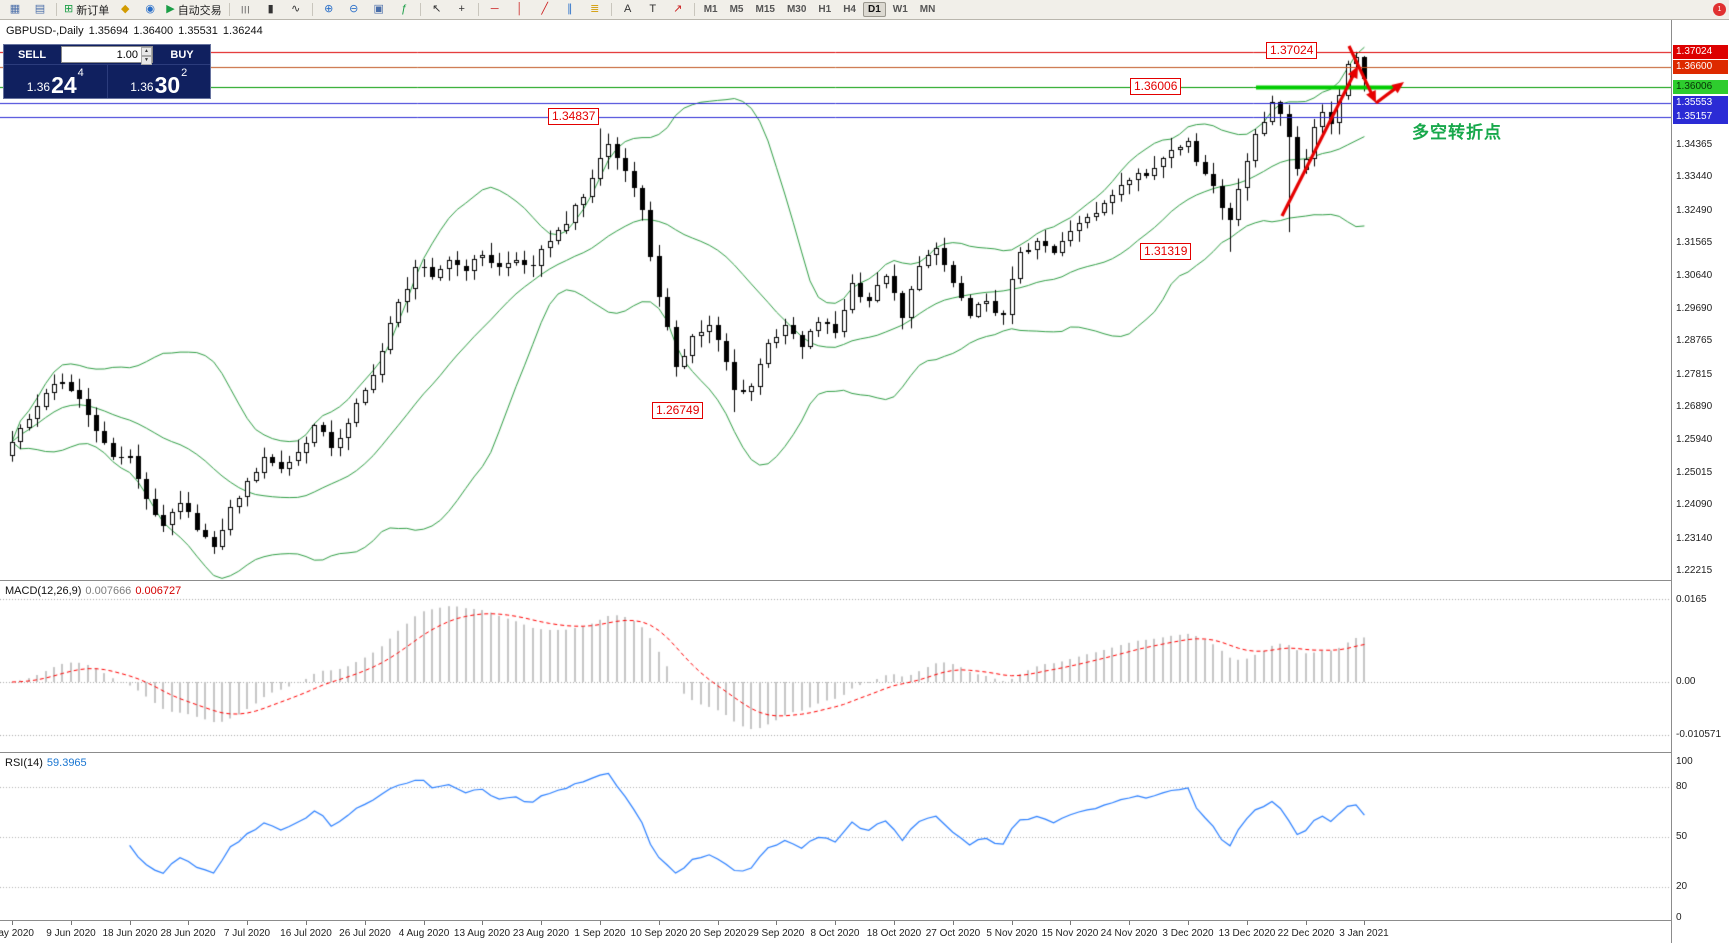 The image size is (1729, 943). What do you see at coordinates (710, 9) in the screenshot?
I see `timeframe-m1-button: M1` at bounding box center [710, 9].